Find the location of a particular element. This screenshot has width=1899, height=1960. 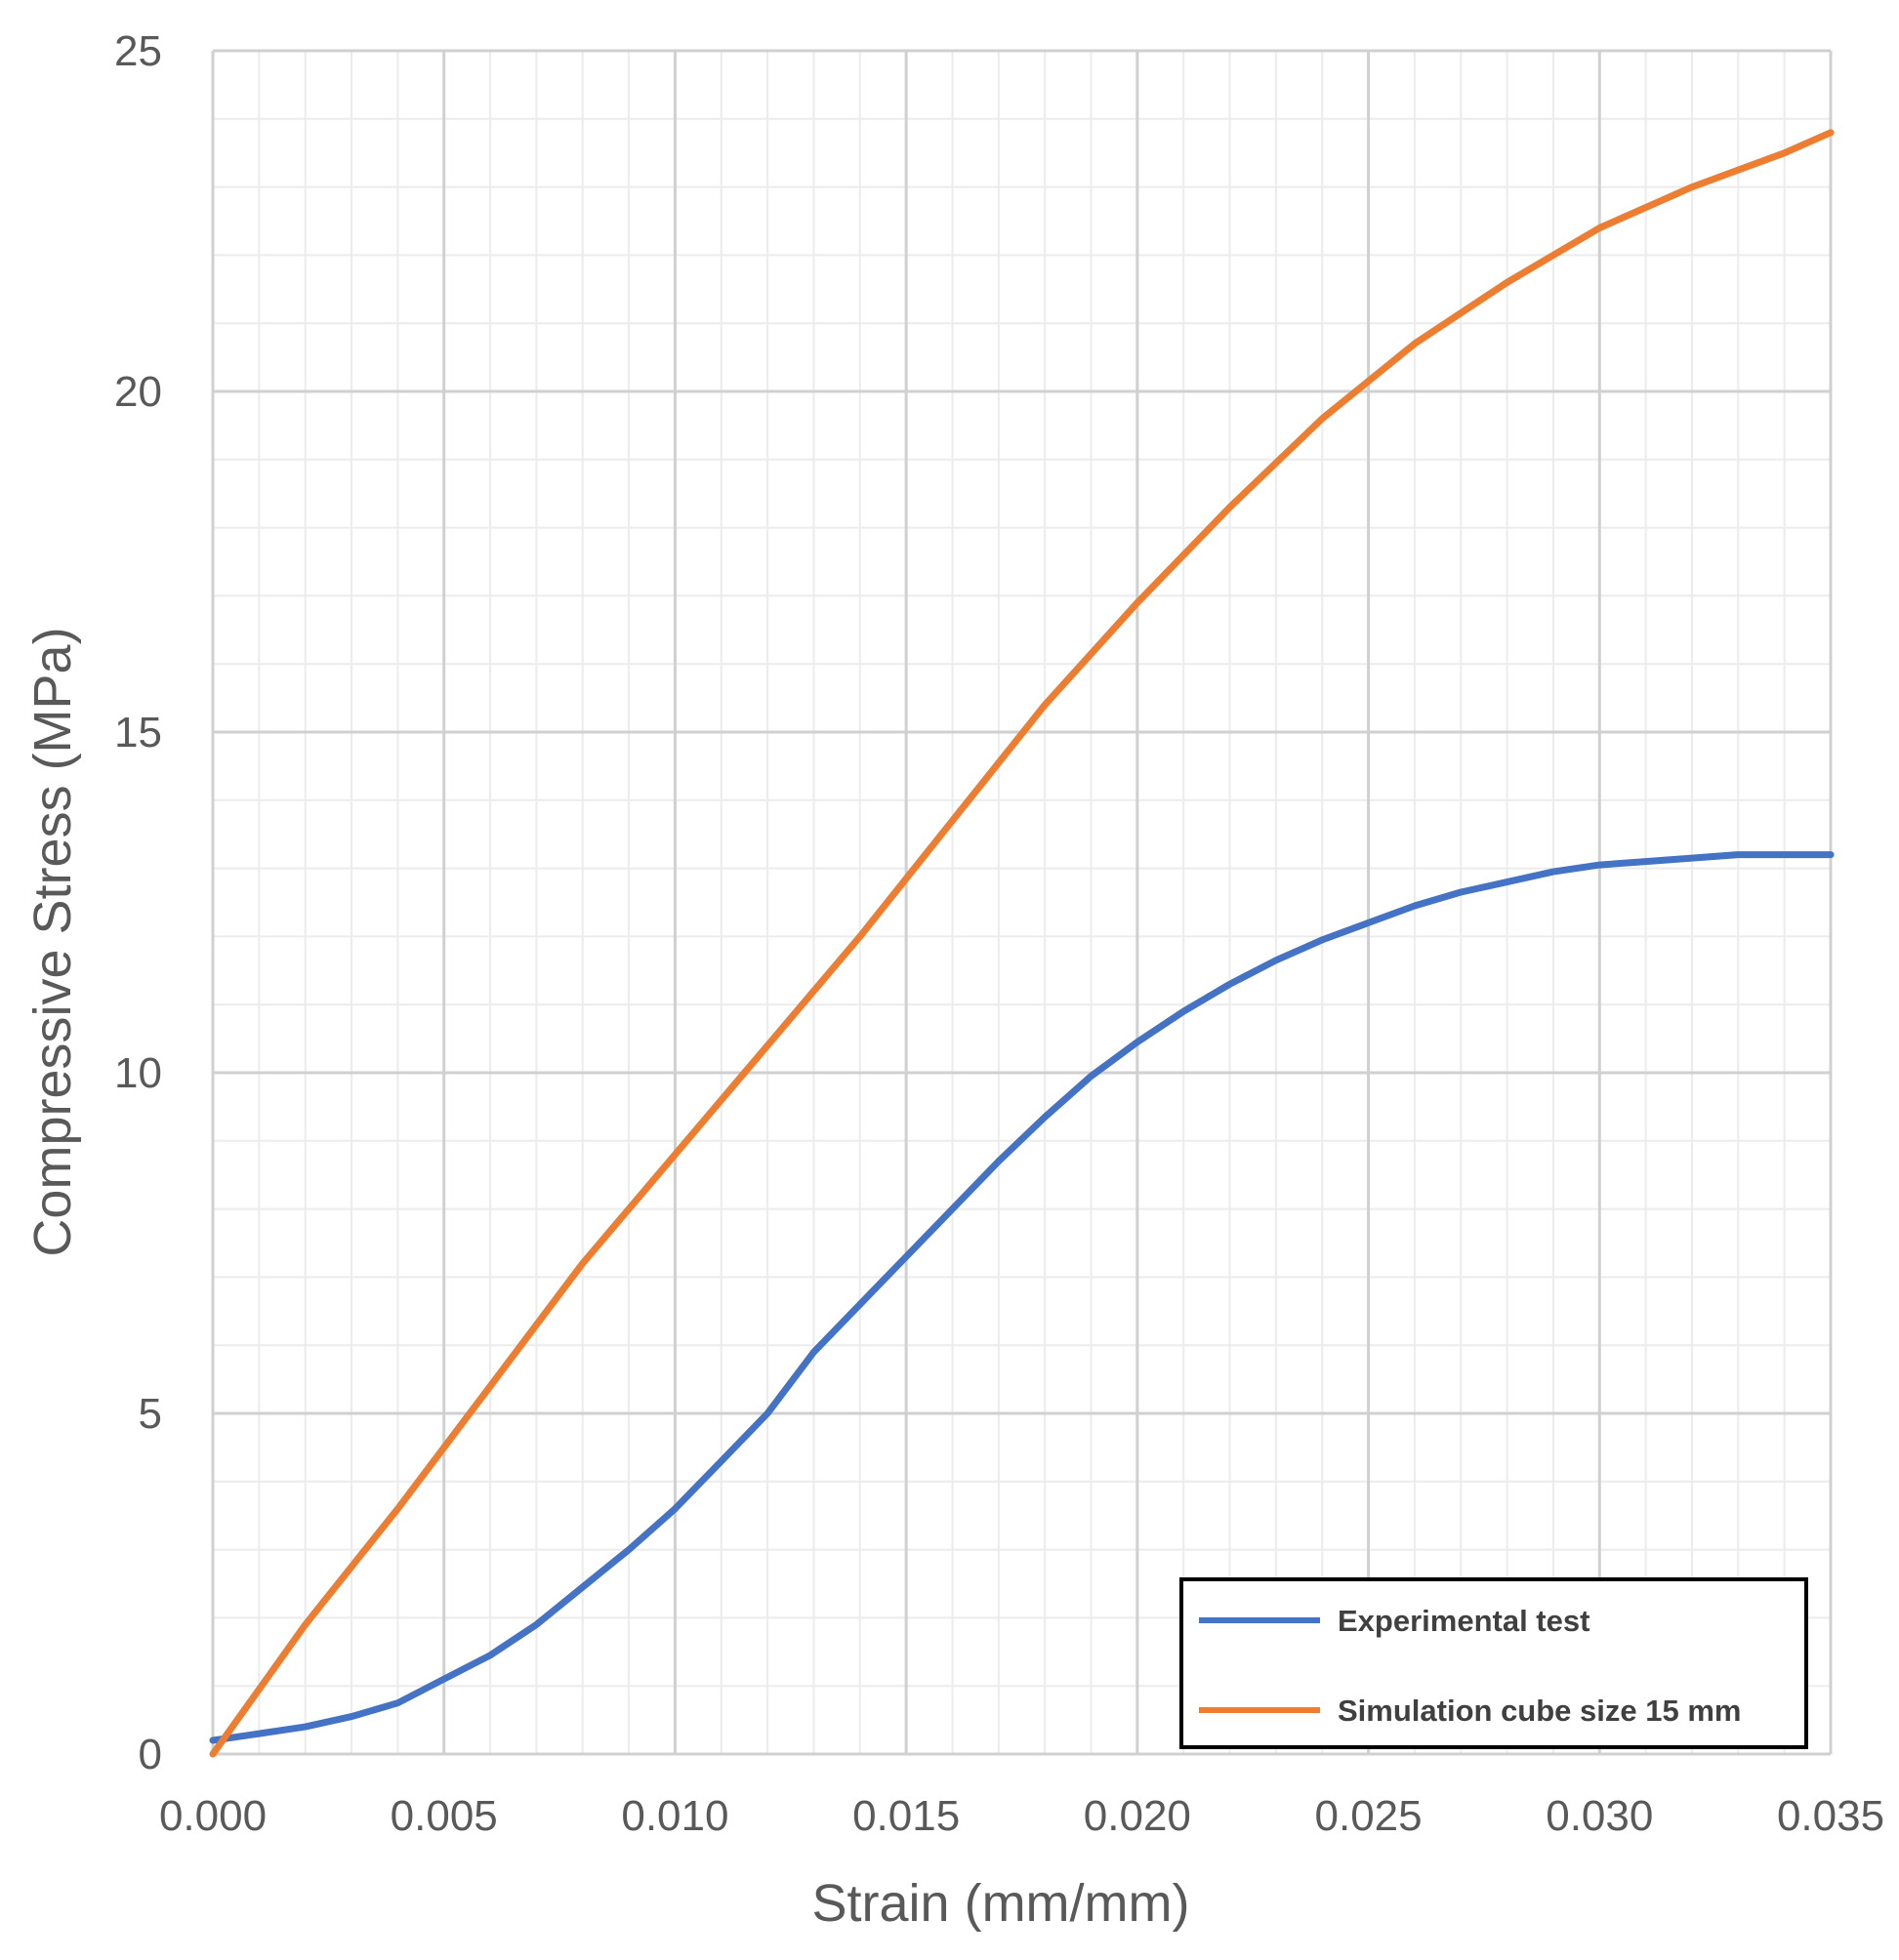

y-tick-label: 20 is located at coordinates (138, 392).